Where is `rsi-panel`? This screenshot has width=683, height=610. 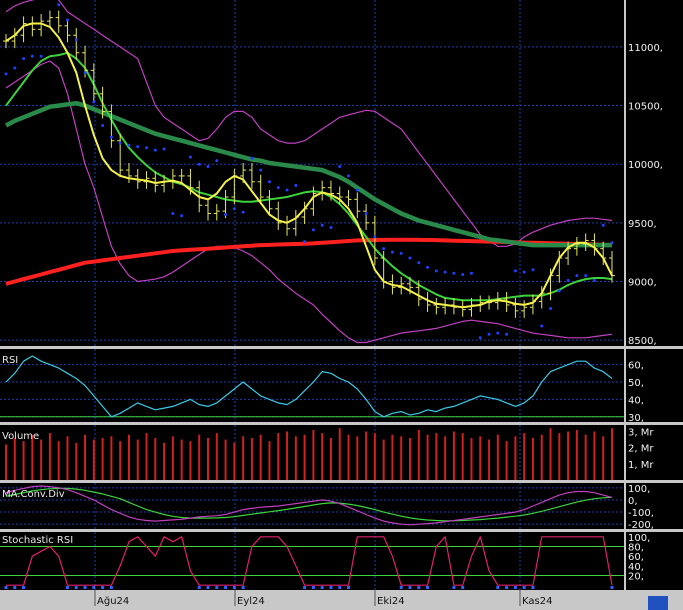
rsi-panel is located at coordinates (312, 386).